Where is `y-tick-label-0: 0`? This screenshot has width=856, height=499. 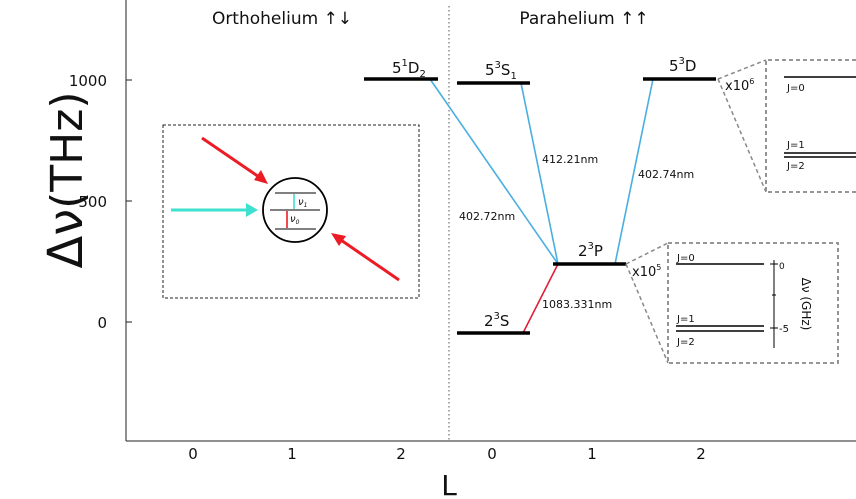 y-tick-label-0: 0 is located at coordinates (102, 323).